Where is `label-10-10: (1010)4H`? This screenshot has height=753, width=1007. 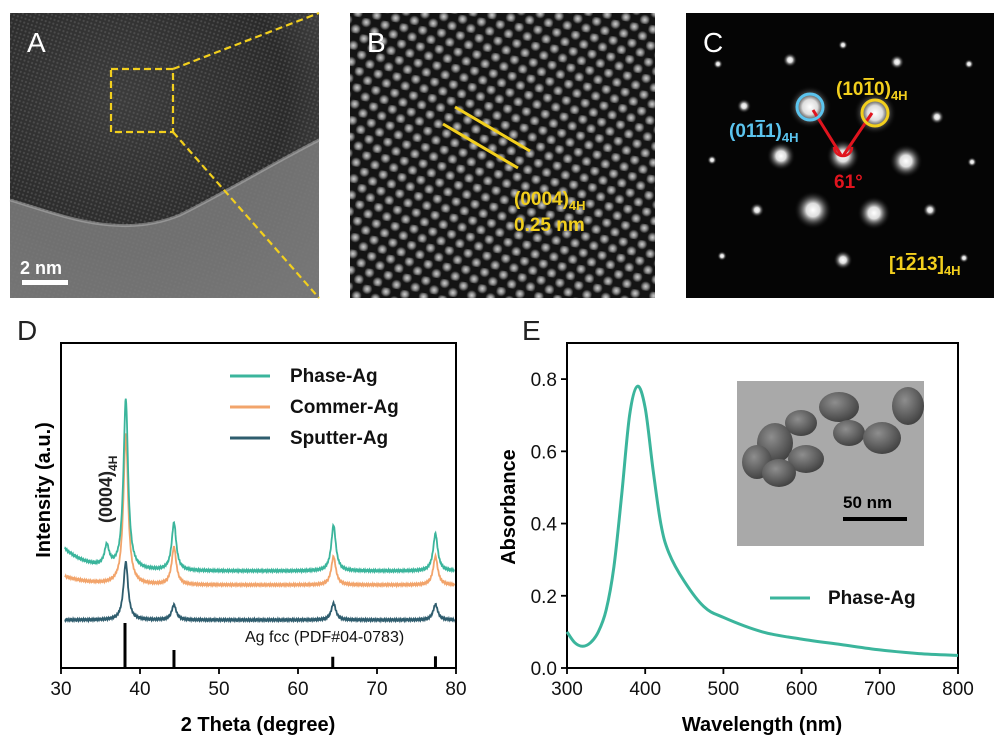
label-10-10: (1010)4H is located at coordinates (872, 91).